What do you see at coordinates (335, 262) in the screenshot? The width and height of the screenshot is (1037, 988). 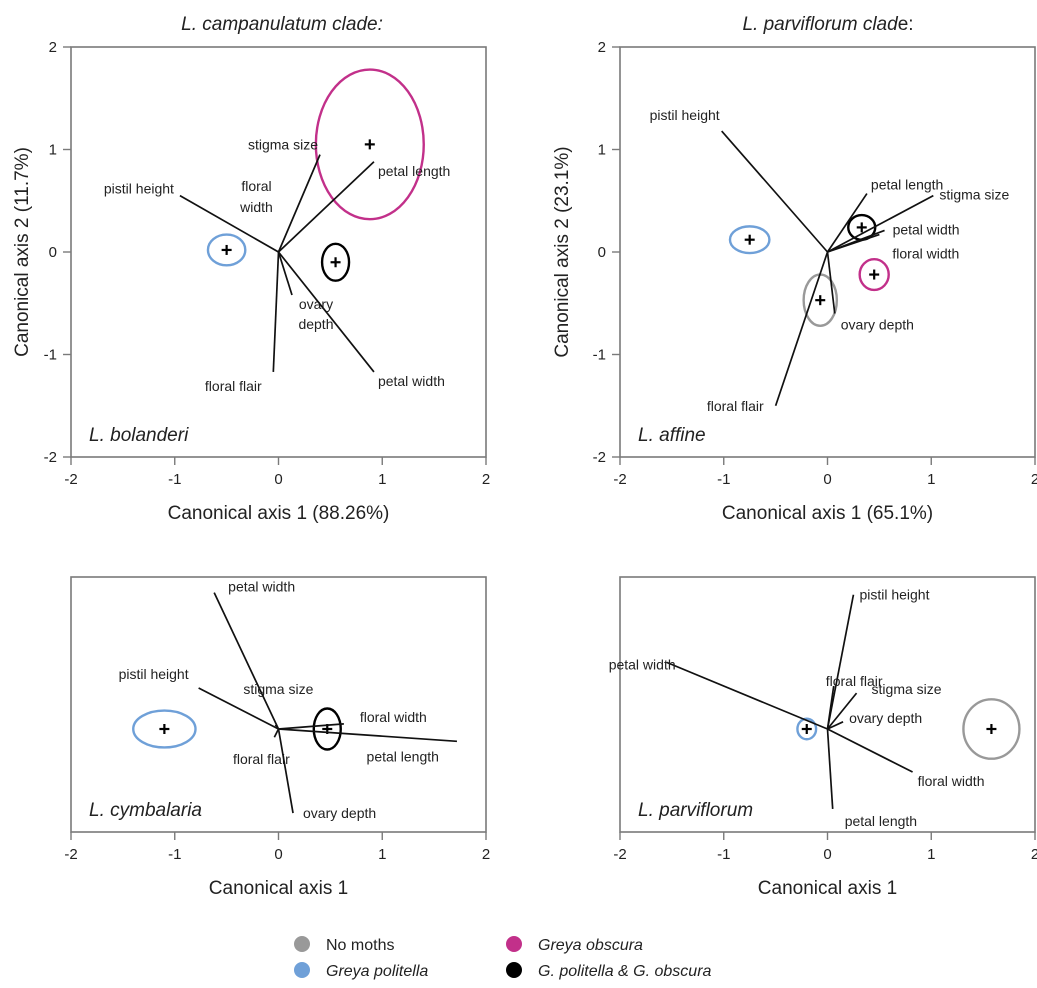 I see `ellipse-g-politella-g-obscura` at bounding box center [335, 262].